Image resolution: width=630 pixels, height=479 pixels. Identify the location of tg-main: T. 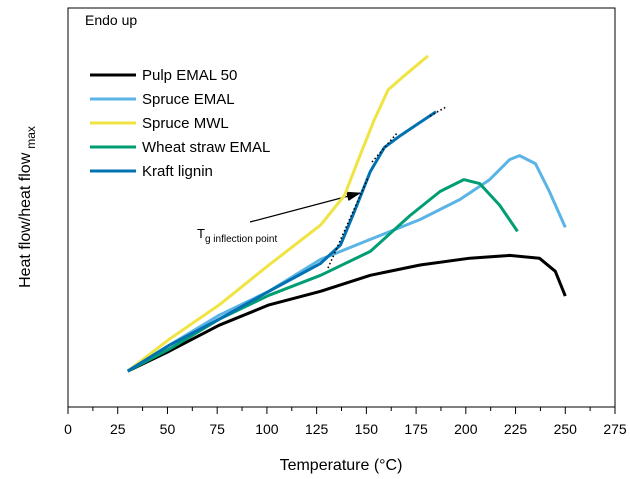
(201, 233).